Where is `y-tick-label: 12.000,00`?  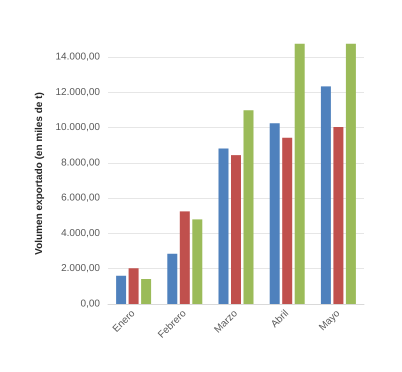 y-tick-label: 12.000,00 is located at coordinates (78, 92).